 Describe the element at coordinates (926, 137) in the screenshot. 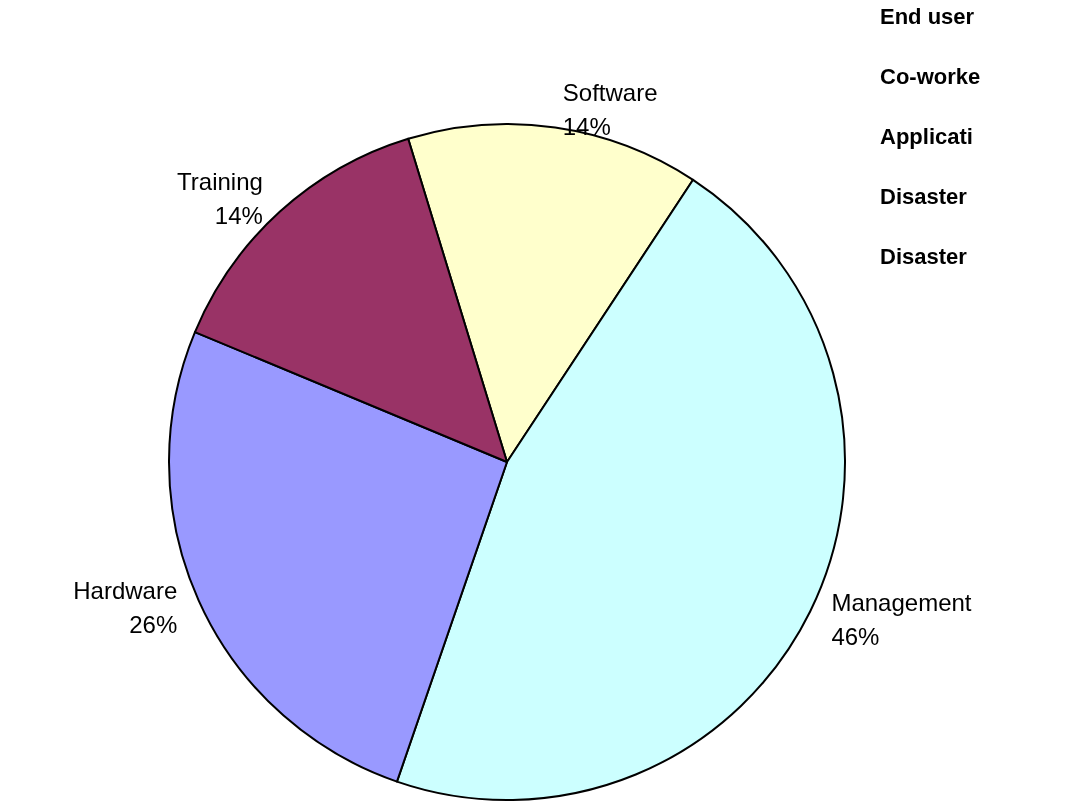

I see `text: Applicati` at that location.